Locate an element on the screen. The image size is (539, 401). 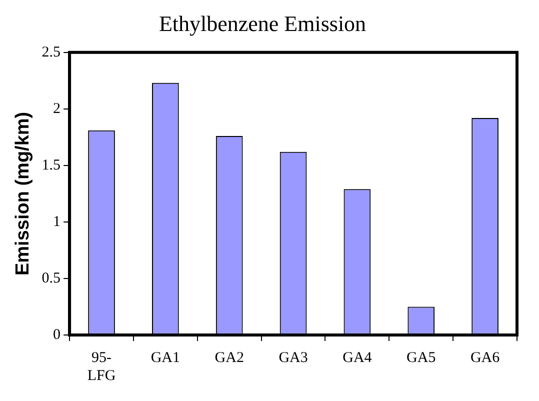
x-tick-label: 95-LFG is located at coordinates (101, 367).